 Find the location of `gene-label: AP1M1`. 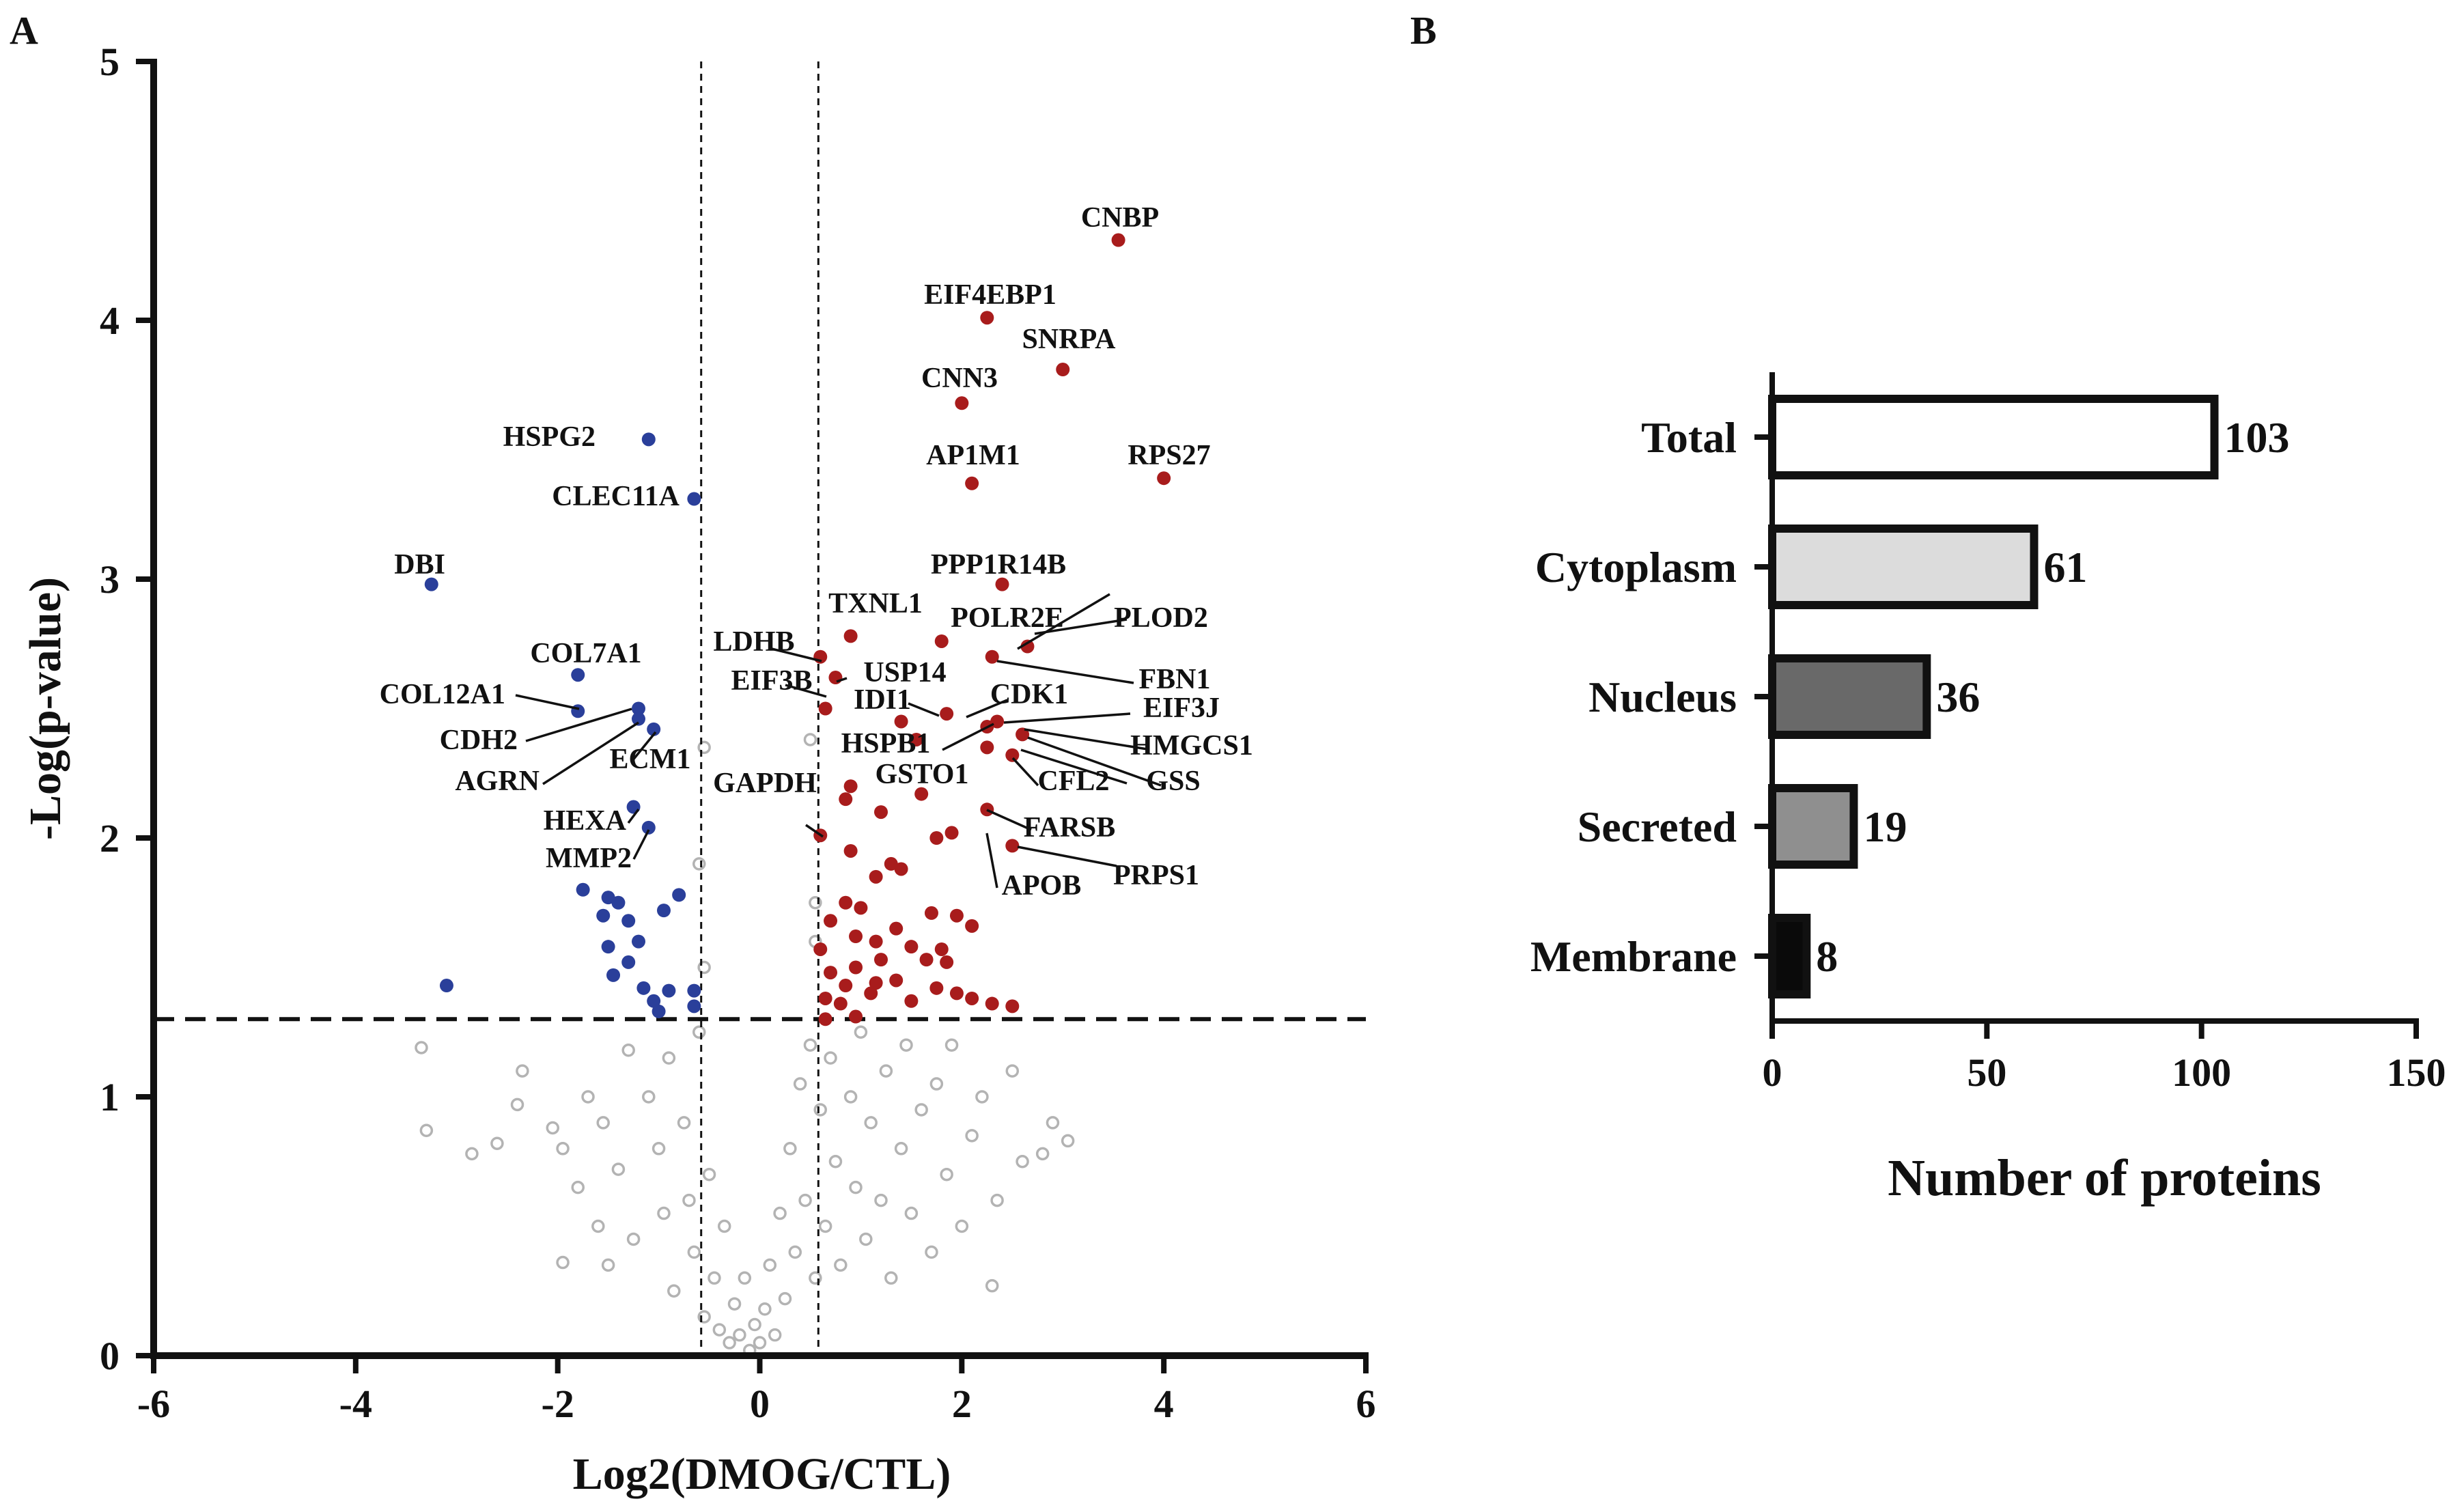

gene-label: AP1M1 is located at coordinates (973, 455).